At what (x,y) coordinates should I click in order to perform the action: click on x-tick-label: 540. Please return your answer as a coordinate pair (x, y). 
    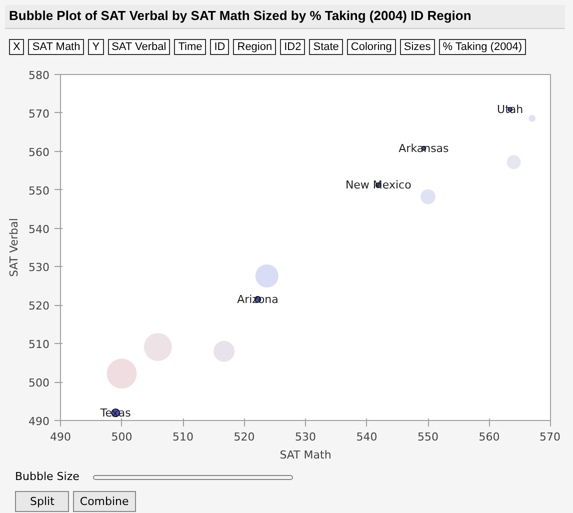
    Looking at the image, I should click on (367, 437).